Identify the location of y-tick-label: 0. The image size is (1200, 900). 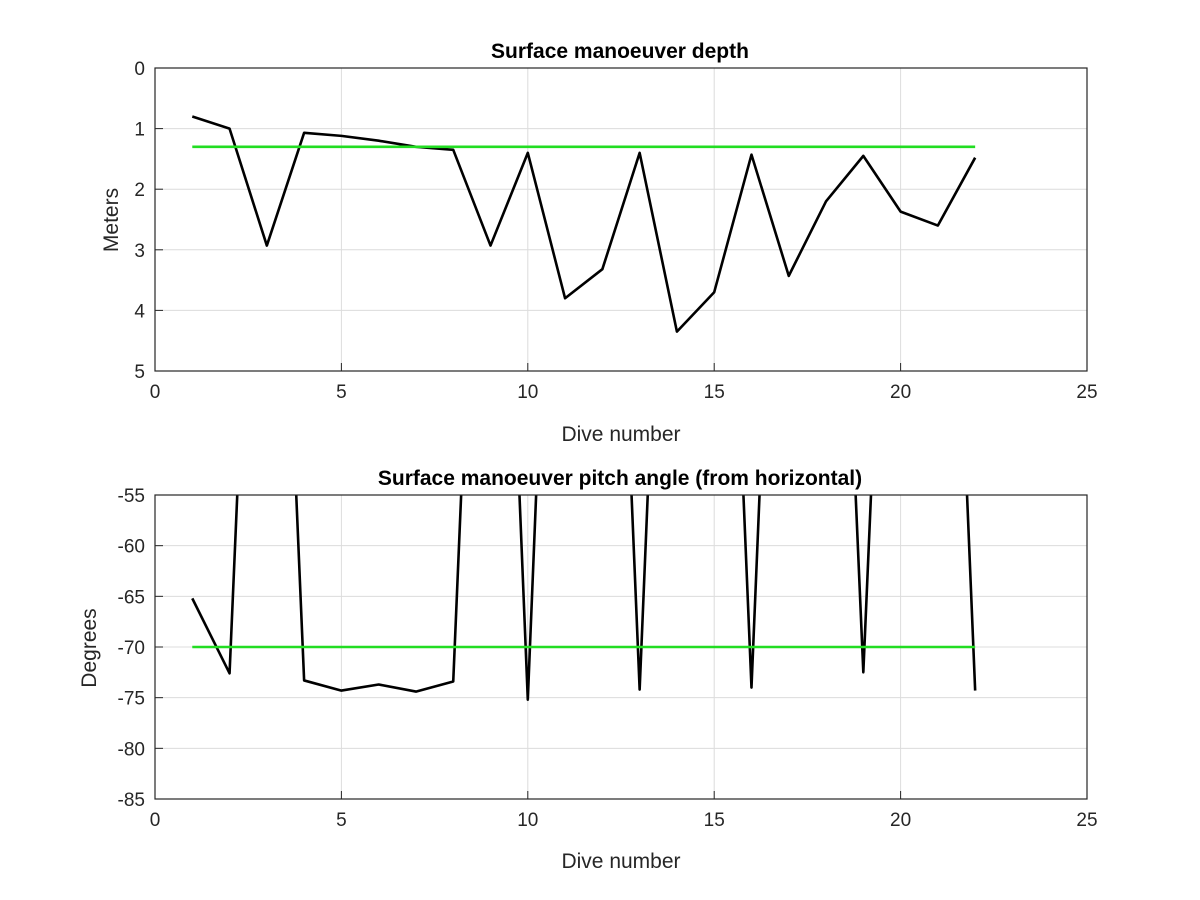
(139, 69).